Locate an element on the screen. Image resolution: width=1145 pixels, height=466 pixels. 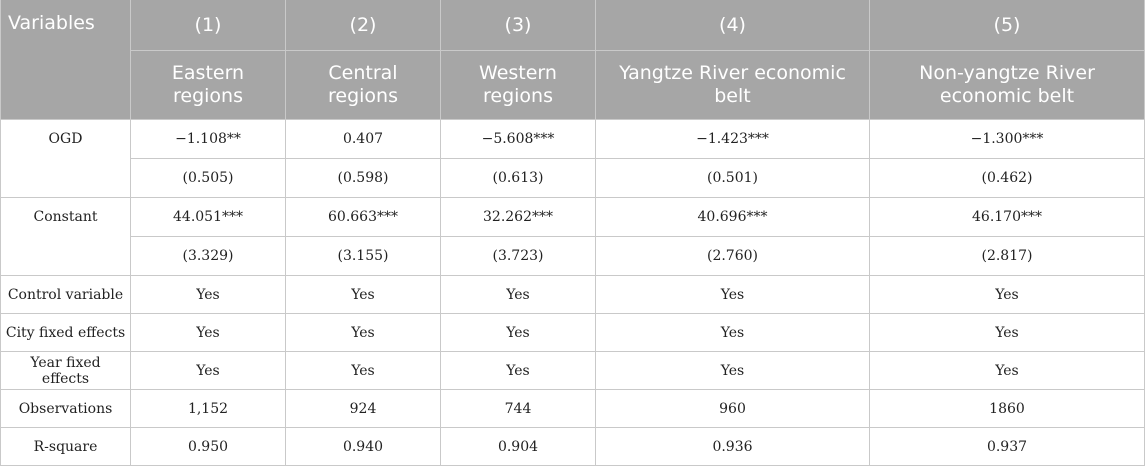
col-name-1: Eastern regions is located at coordinates (208, 85).